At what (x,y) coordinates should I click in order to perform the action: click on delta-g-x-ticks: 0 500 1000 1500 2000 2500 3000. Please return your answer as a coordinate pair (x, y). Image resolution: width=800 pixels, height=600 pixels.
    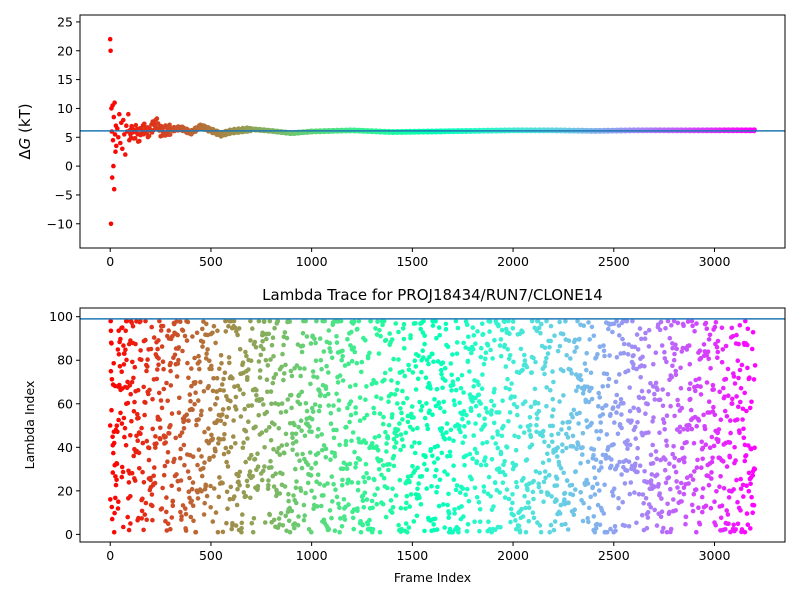
    Looking at the image, I should click on (418, 258).